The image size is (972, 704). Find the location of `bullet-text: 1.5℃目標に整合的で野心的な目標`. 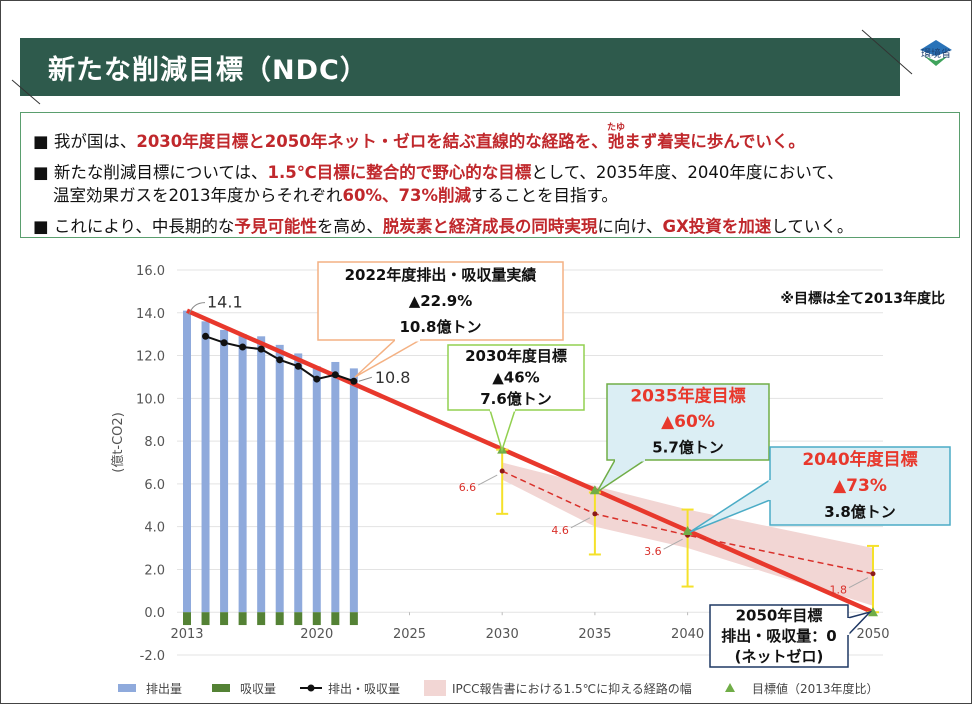

bullet-text: 1.5℃目標に整合的で野心的な目標 is located at coordinates (399, 172).